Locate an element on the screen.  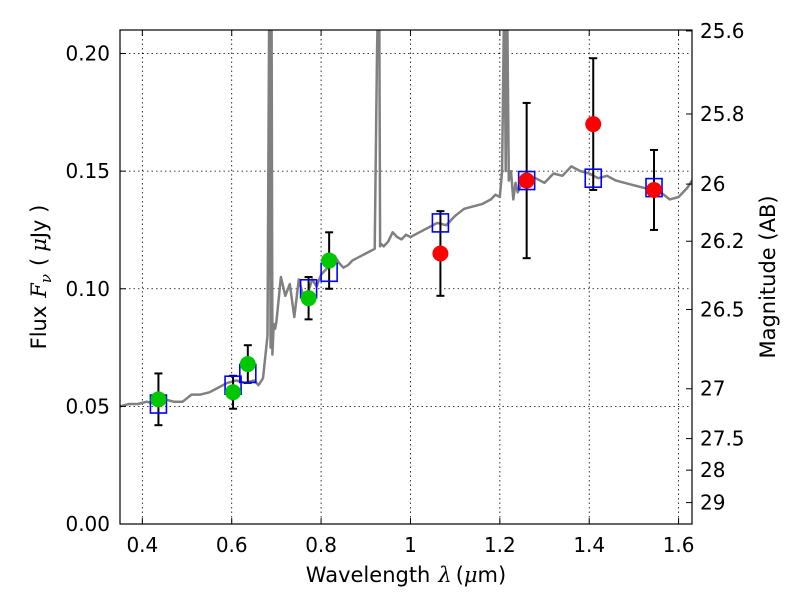
right-tick-label: 26.5 is located at coordinates (722, 309).